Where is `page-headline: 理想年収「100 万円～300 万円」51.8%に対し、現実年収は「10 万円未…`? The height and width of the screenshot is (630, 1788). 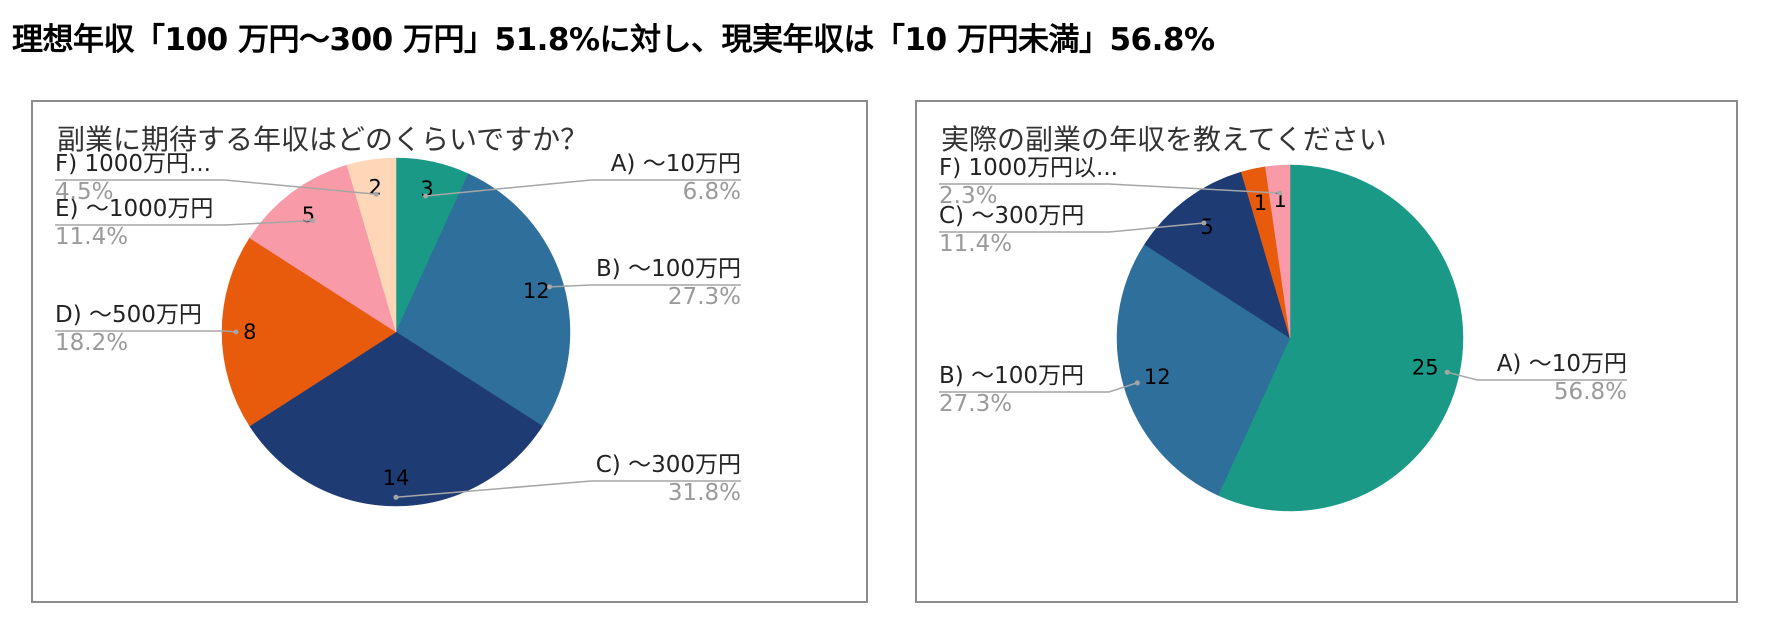
page-headline: 理想年収「100 万円～300 万円」51.8%に対し、現実年収は「10 万円未… is located at coordinates (613, 40).